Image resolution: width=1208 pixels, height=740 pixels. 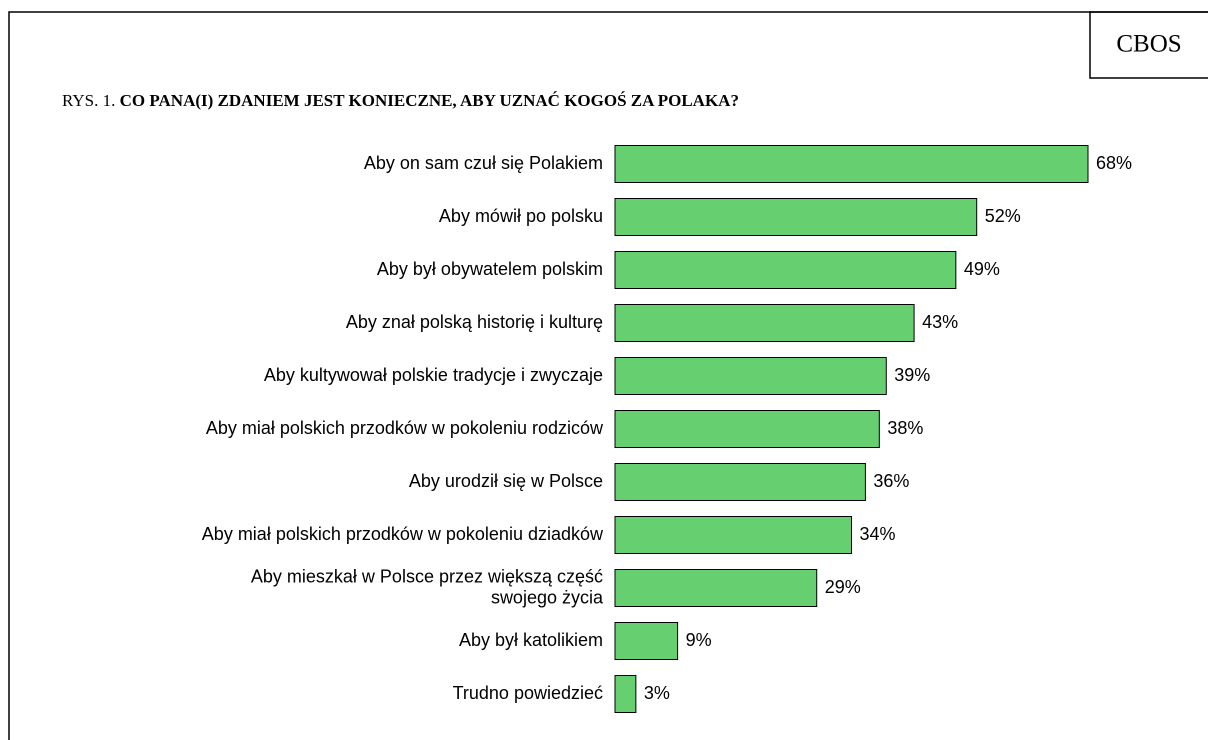 What do you see at coordinates (940, 322) in the screenshot?
I see `value-label: 43%` at bounding box center [940, 322].